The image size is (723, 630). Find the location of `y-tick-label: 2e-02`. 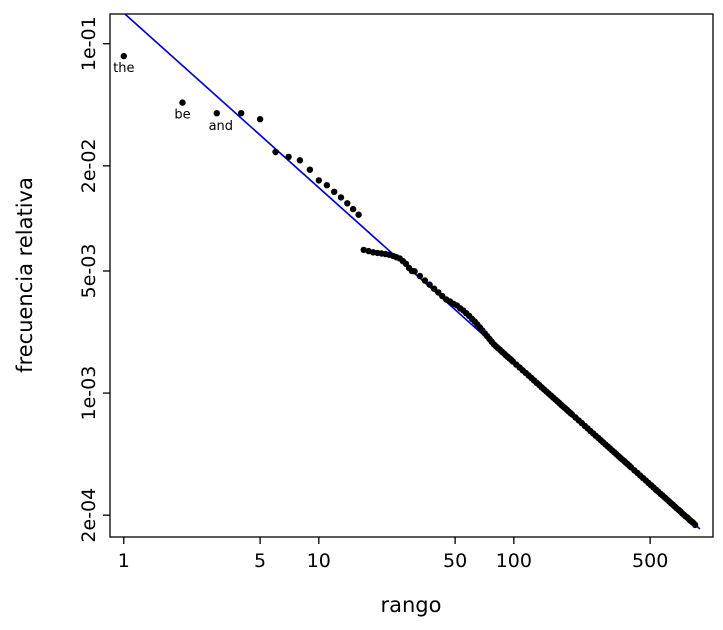

y-tick-label: 2e-02 is located at coordinates (89, 165).